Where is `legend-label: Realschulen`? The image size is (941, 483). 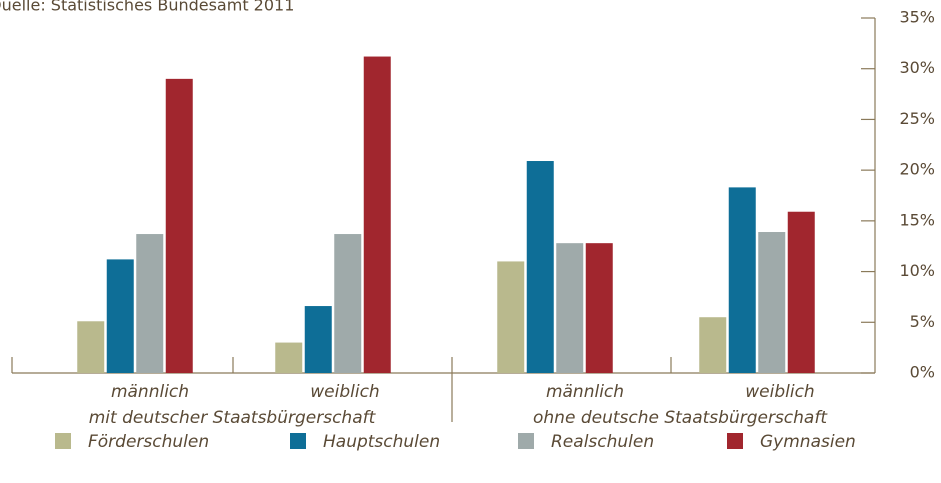 legend-label: Realschulen is located at coordinates (602, 442).